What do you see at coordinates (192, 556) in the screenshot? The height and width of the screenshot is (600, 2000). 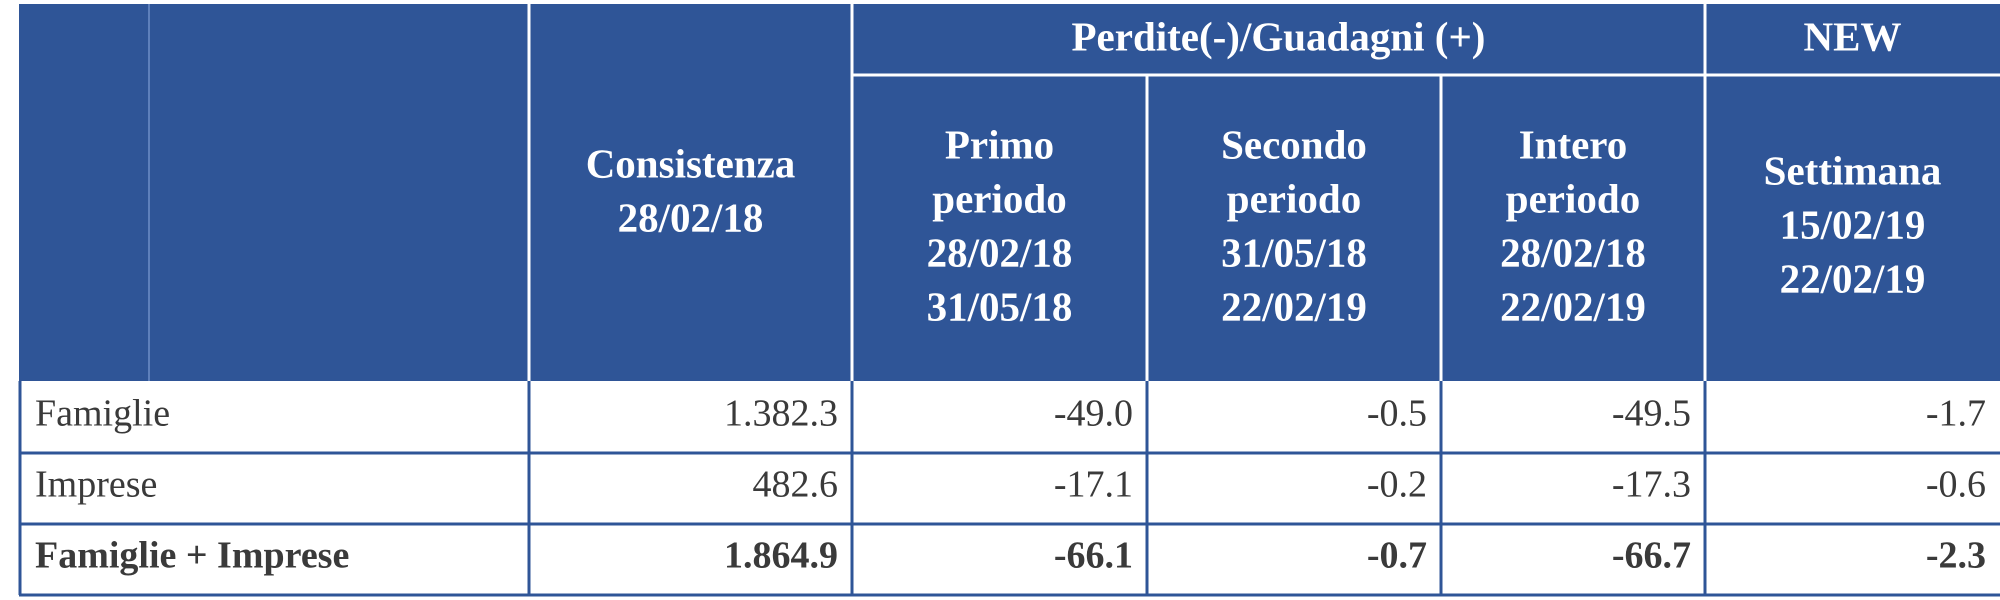 I see `row-label: Famiglie + Imprese` at bounding box center [192, 556].